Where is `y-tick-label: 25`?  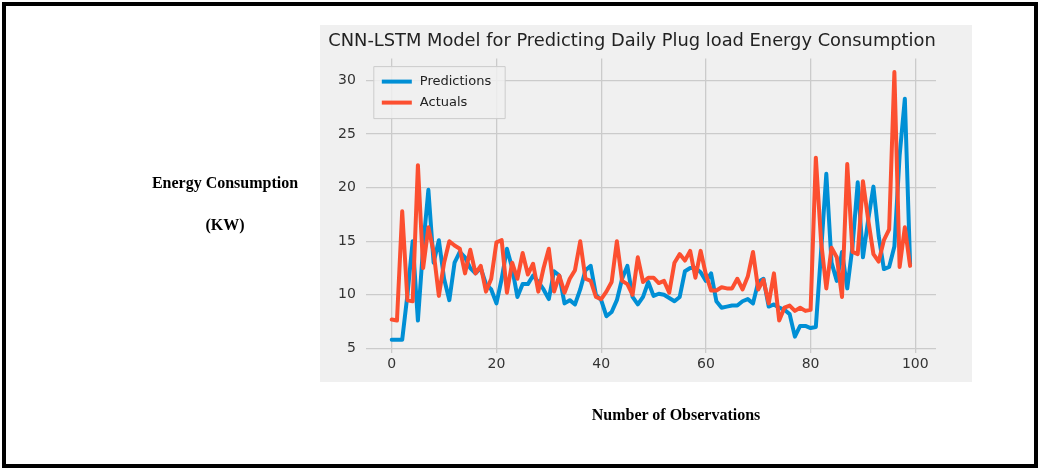
y-tick-label: 25 is located at coordinates (346, 132).